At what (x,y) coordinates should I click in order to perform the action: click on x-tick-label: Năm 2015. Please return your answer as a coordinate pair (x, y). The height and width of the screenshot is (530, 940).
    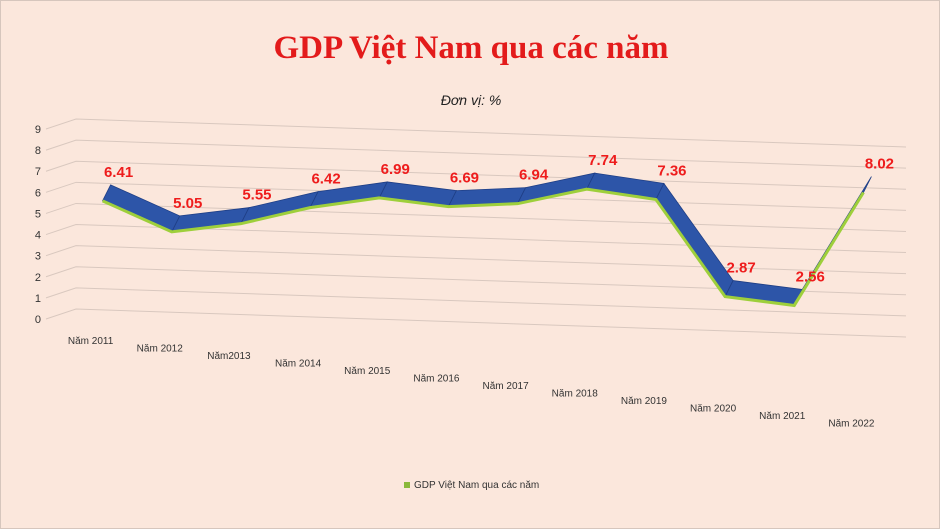
    Looking at the image, I should click on (367, 371).